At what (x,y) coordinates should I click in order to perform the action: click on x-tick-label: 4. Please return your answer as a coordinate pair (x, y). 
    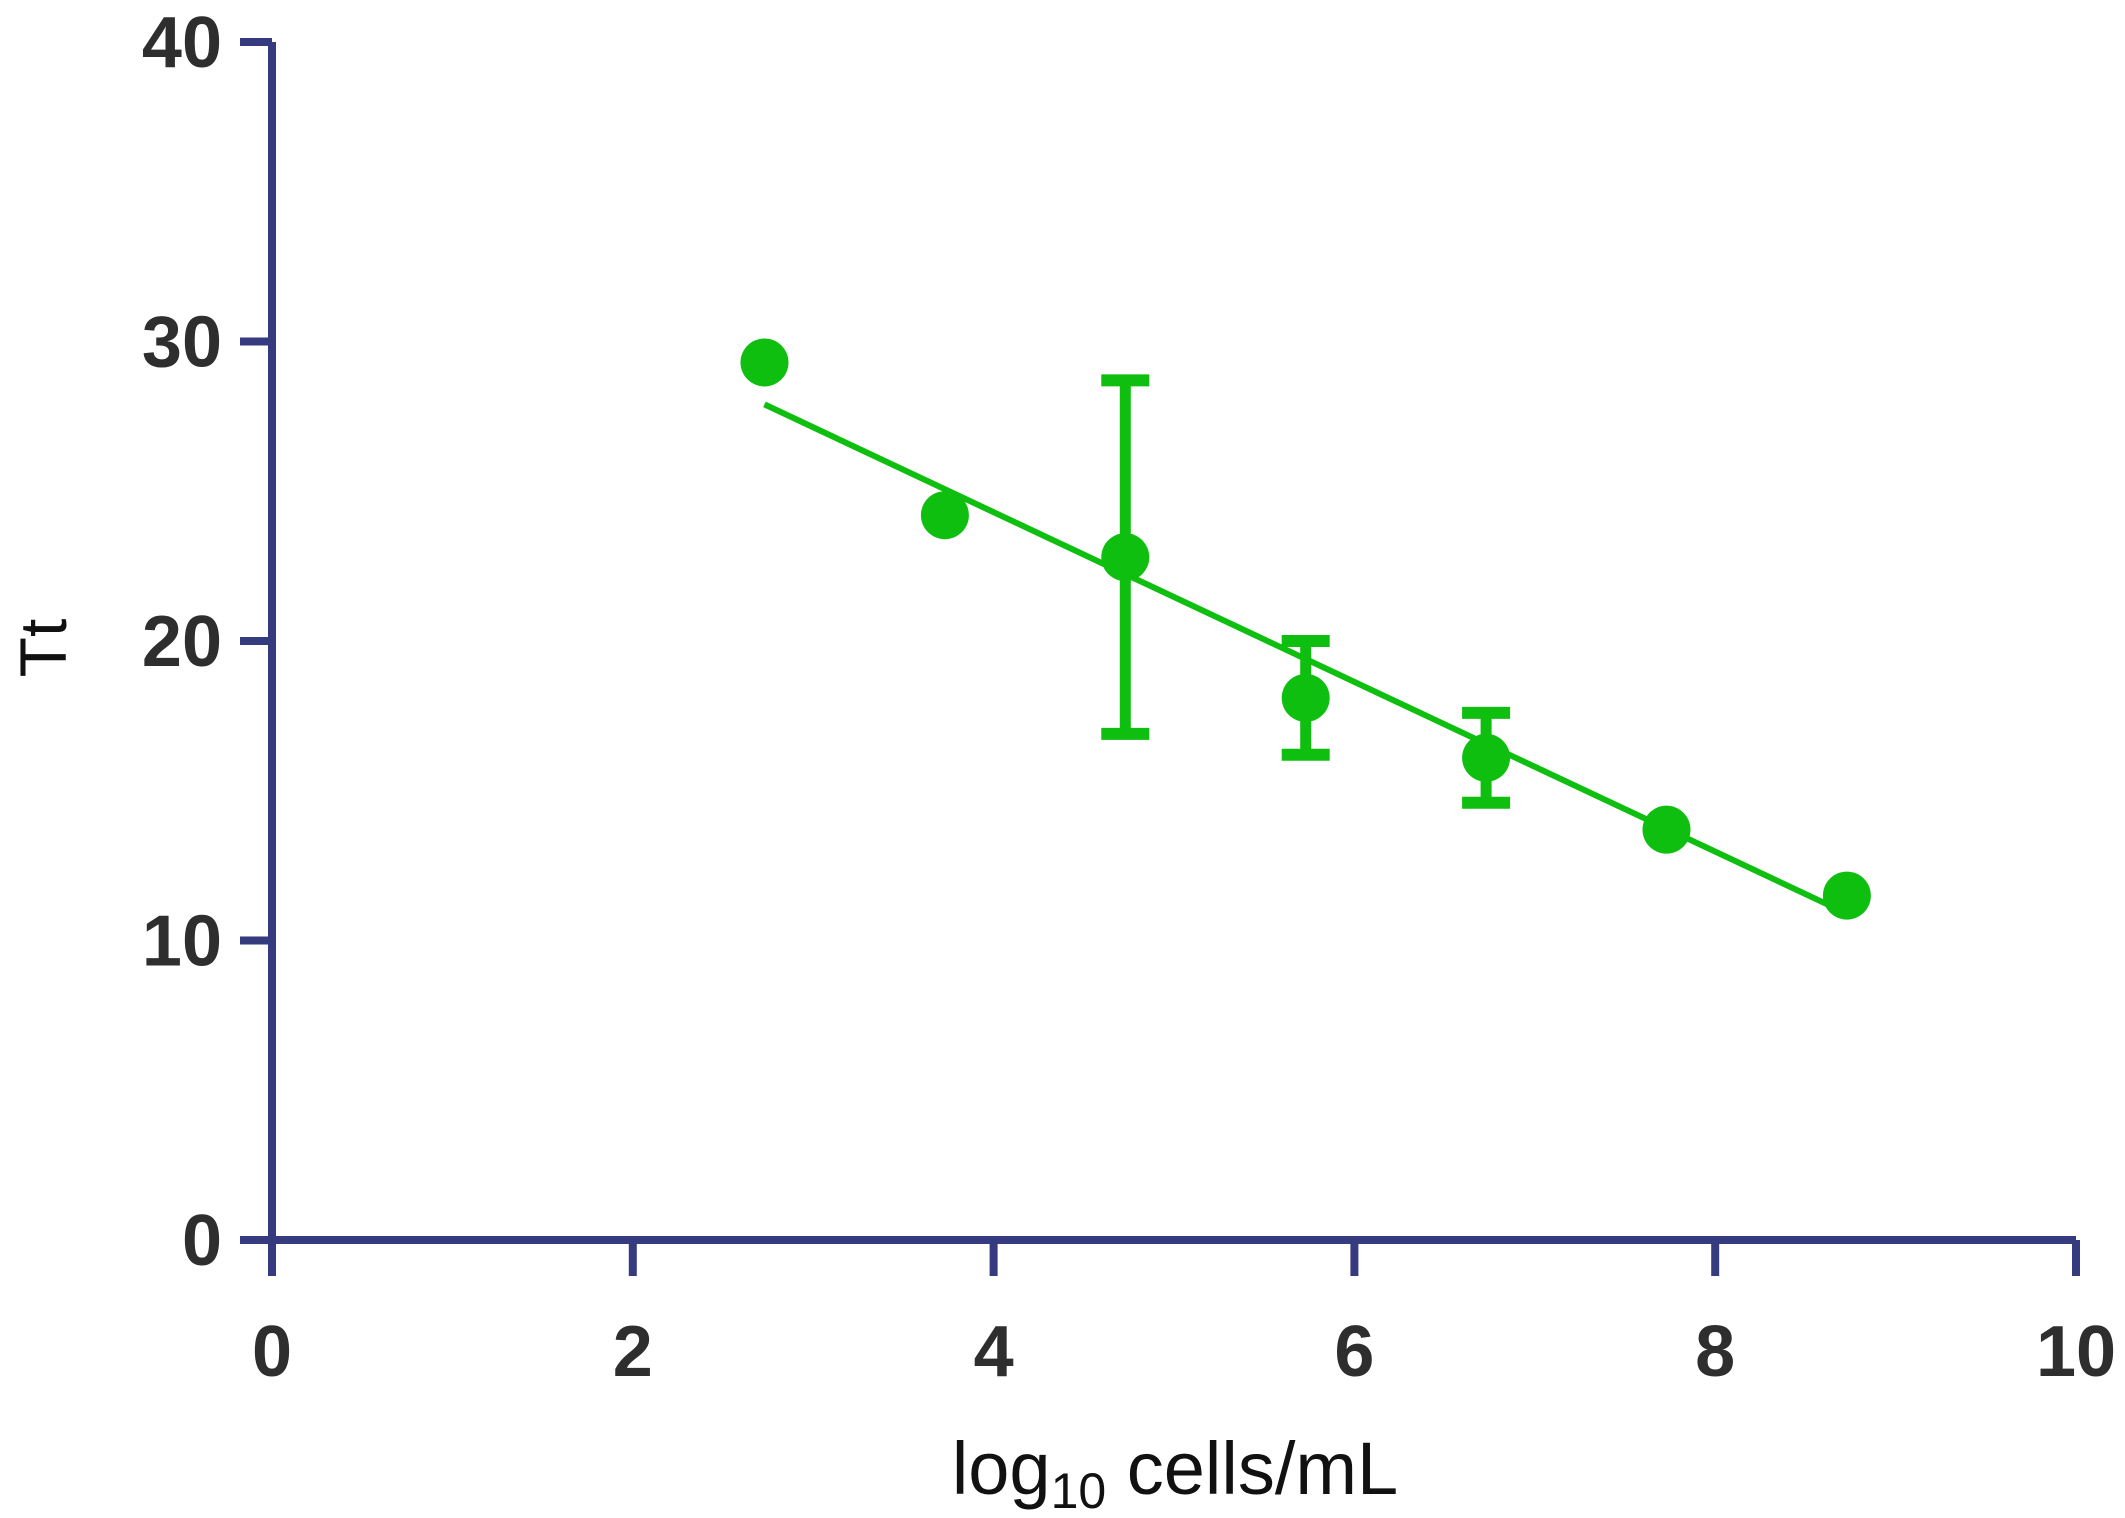
    Looking at the image, I should click on (994, 1352).